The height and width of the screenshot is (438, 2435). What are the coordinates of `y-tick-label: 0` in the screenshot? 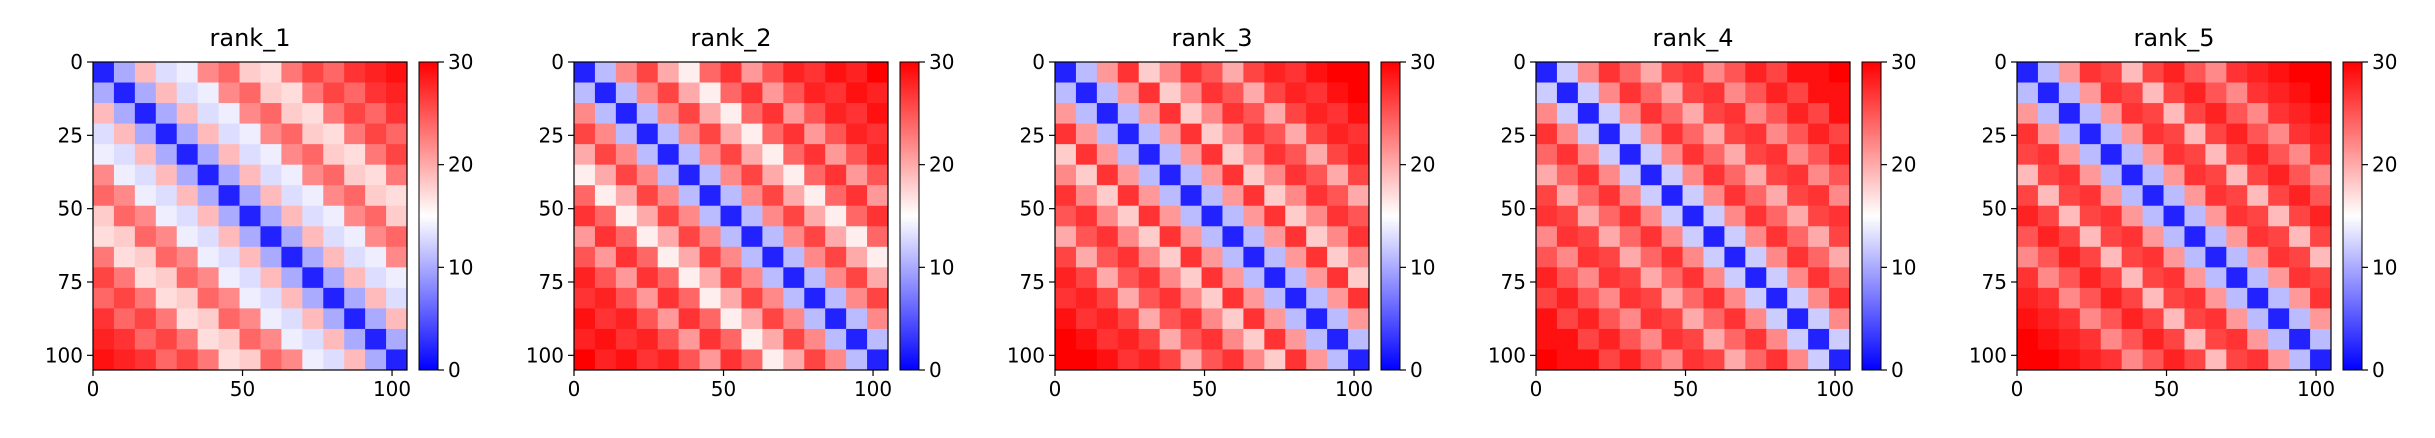 It's located at (1038, 62).